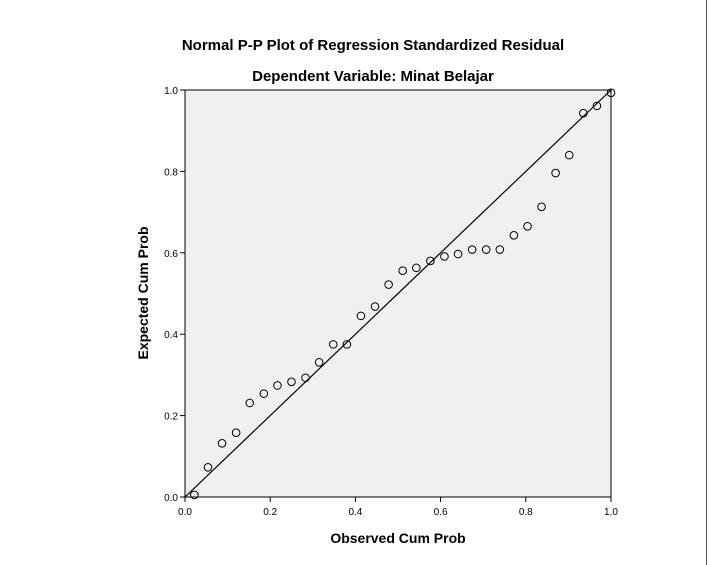 This screenshot has width=710, height=565. What do you see at coordinates (174, 295) in the screenshot?
I see `y-axis-ticks: 0.0 0.2 0.4 0.6 0.8 1.0` at bounding box center [174, 295].